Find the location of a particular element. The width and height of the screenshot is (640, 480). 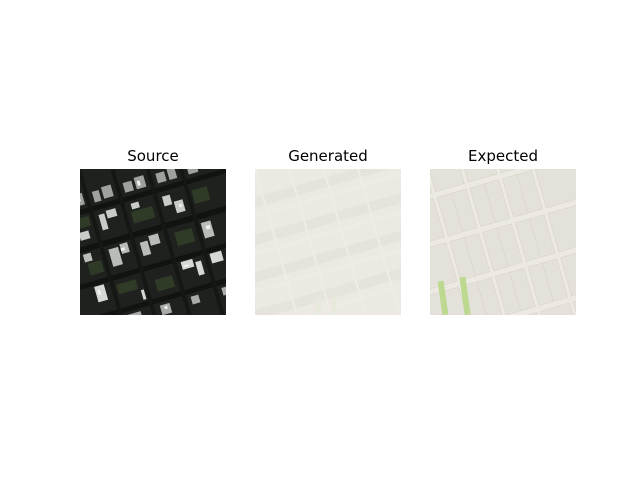

satellite-image is located at coordinates (153, 242).